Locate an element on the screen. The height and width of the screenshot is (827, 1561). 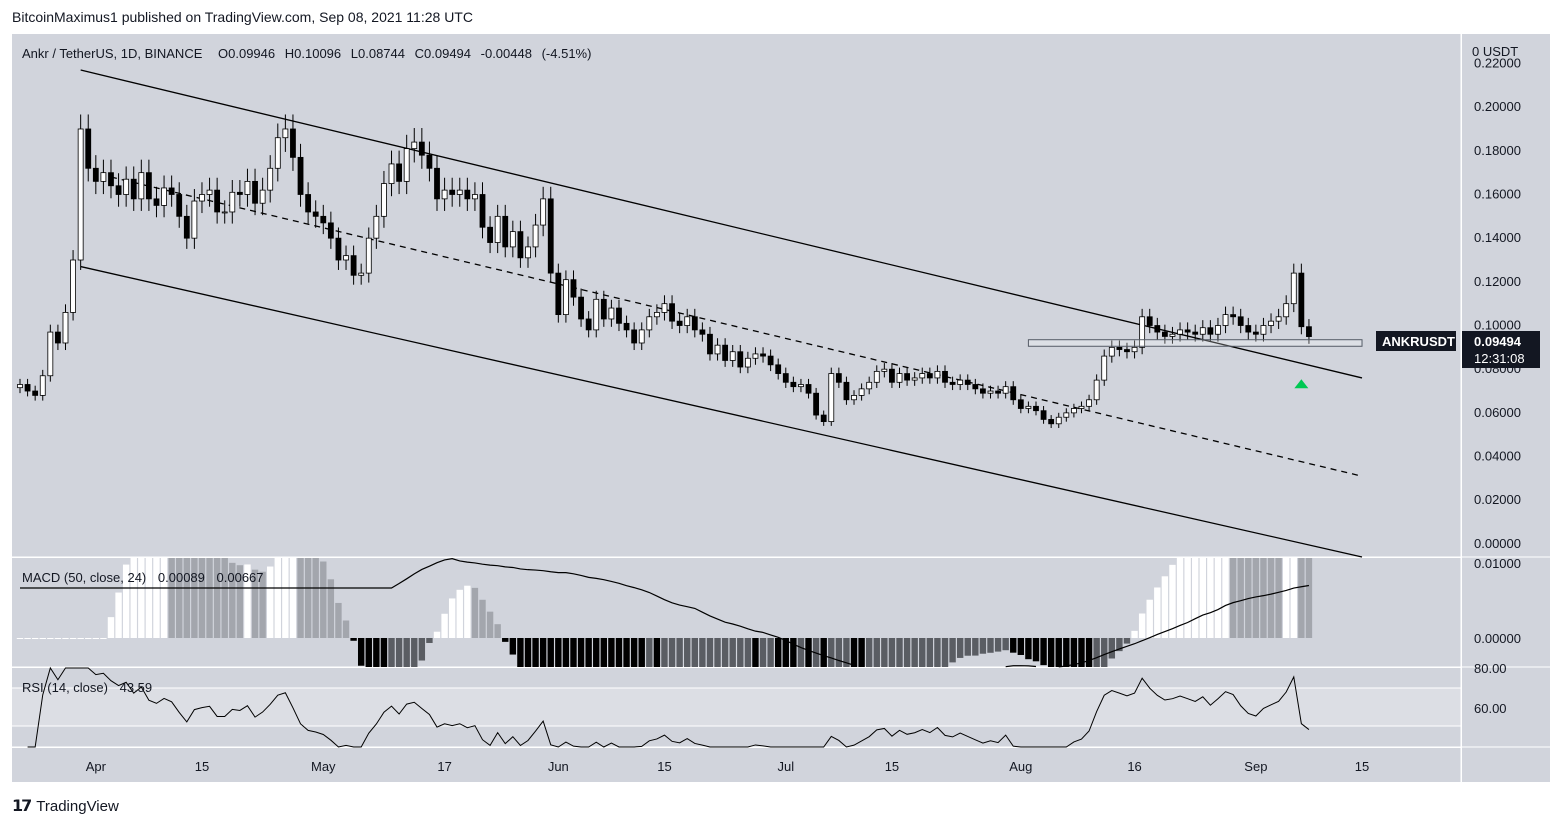
price-axis-tick: 0.18000 is located at coordinates (1497, 150).